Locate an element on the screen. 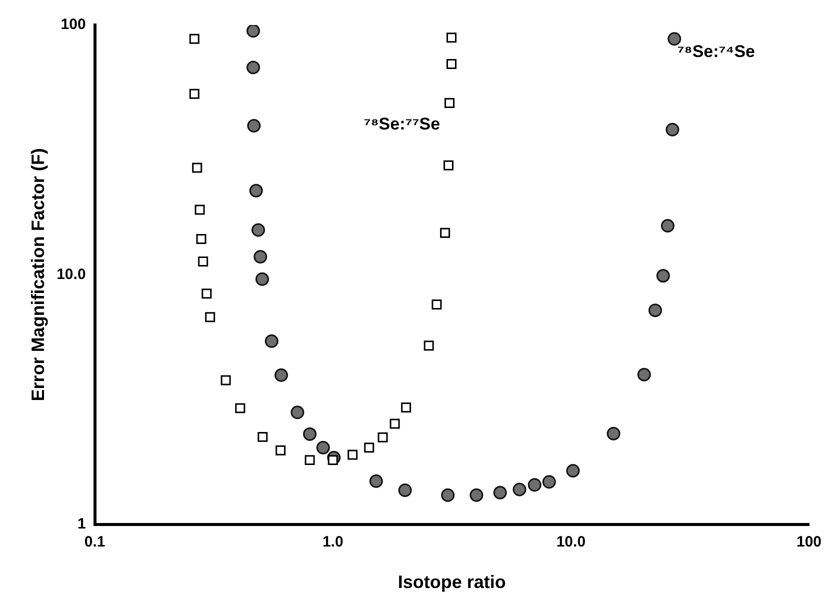  y-axis-title: Error Magnification Factor (F) is located at coordinates (38, 275).